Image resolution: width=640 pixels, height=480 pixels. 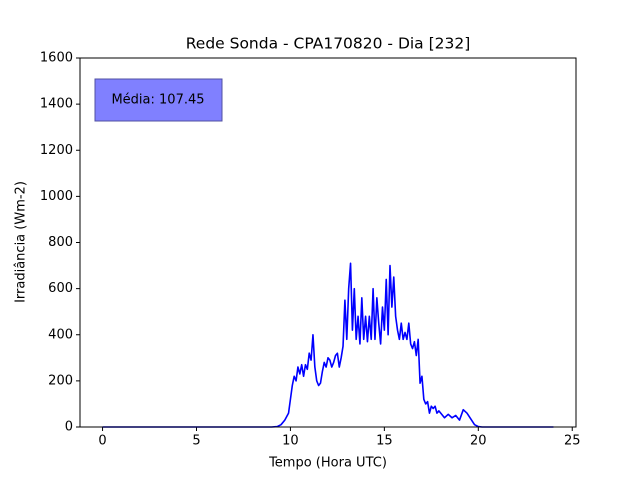 I want to click on x-tick-label: 25, so click(x=572, y=441).